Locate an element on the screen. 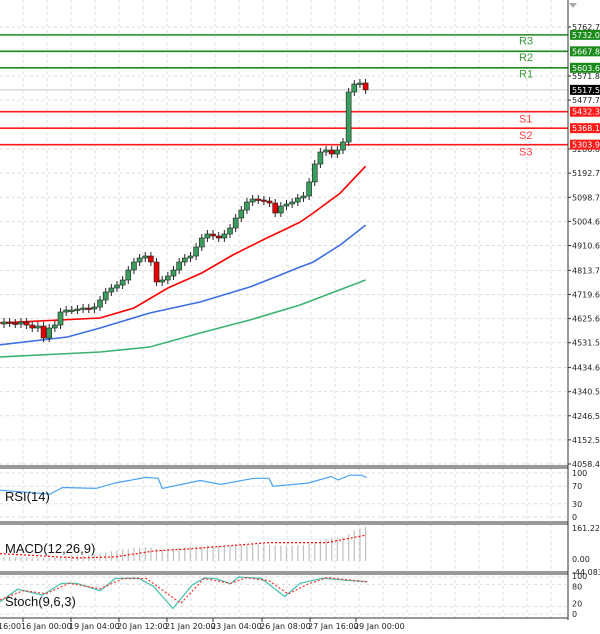  y-tick-label: 5571.80 is located at coordinates (586, 76).